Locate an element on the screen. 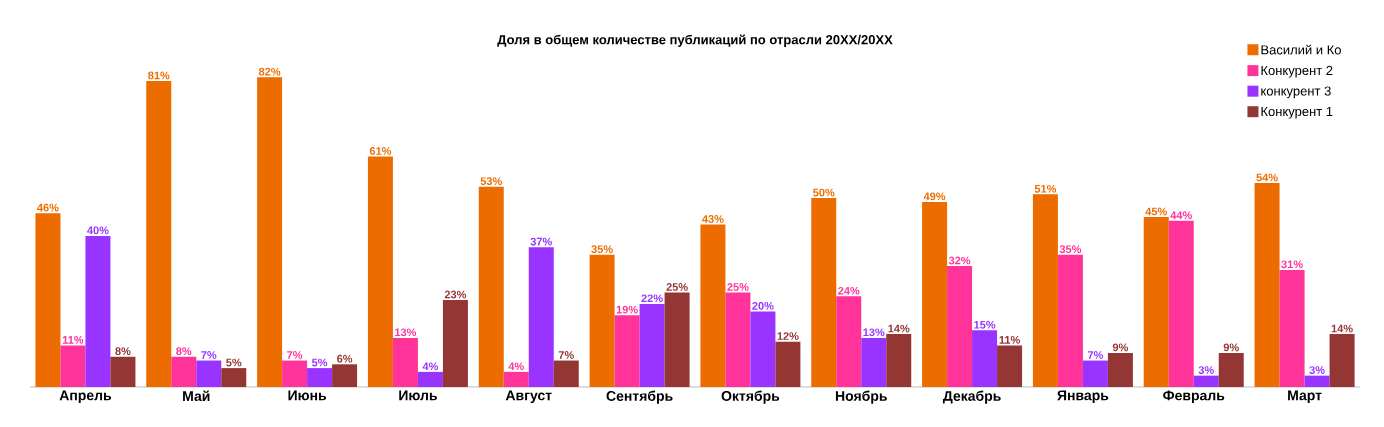  data-label: 15% is located at coordinates (985, 324).